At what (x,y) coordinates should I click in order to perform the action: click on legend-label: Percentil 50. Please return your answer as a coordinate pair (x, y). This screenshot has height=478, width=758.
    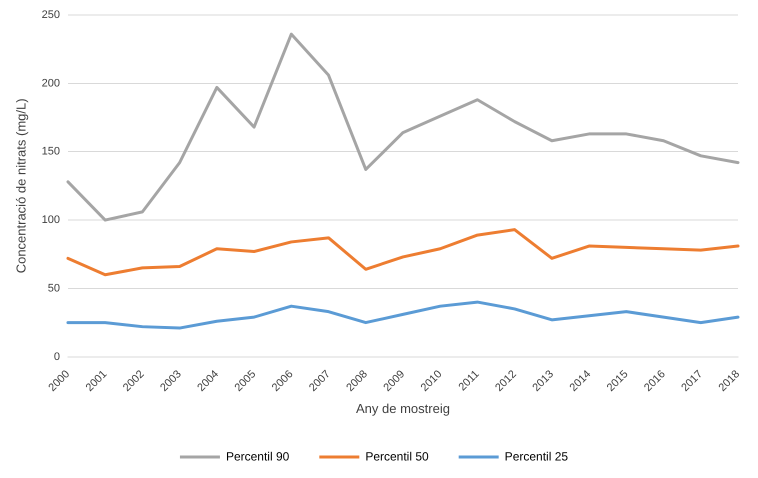
    Looking at the image, I should click on (397, 456).